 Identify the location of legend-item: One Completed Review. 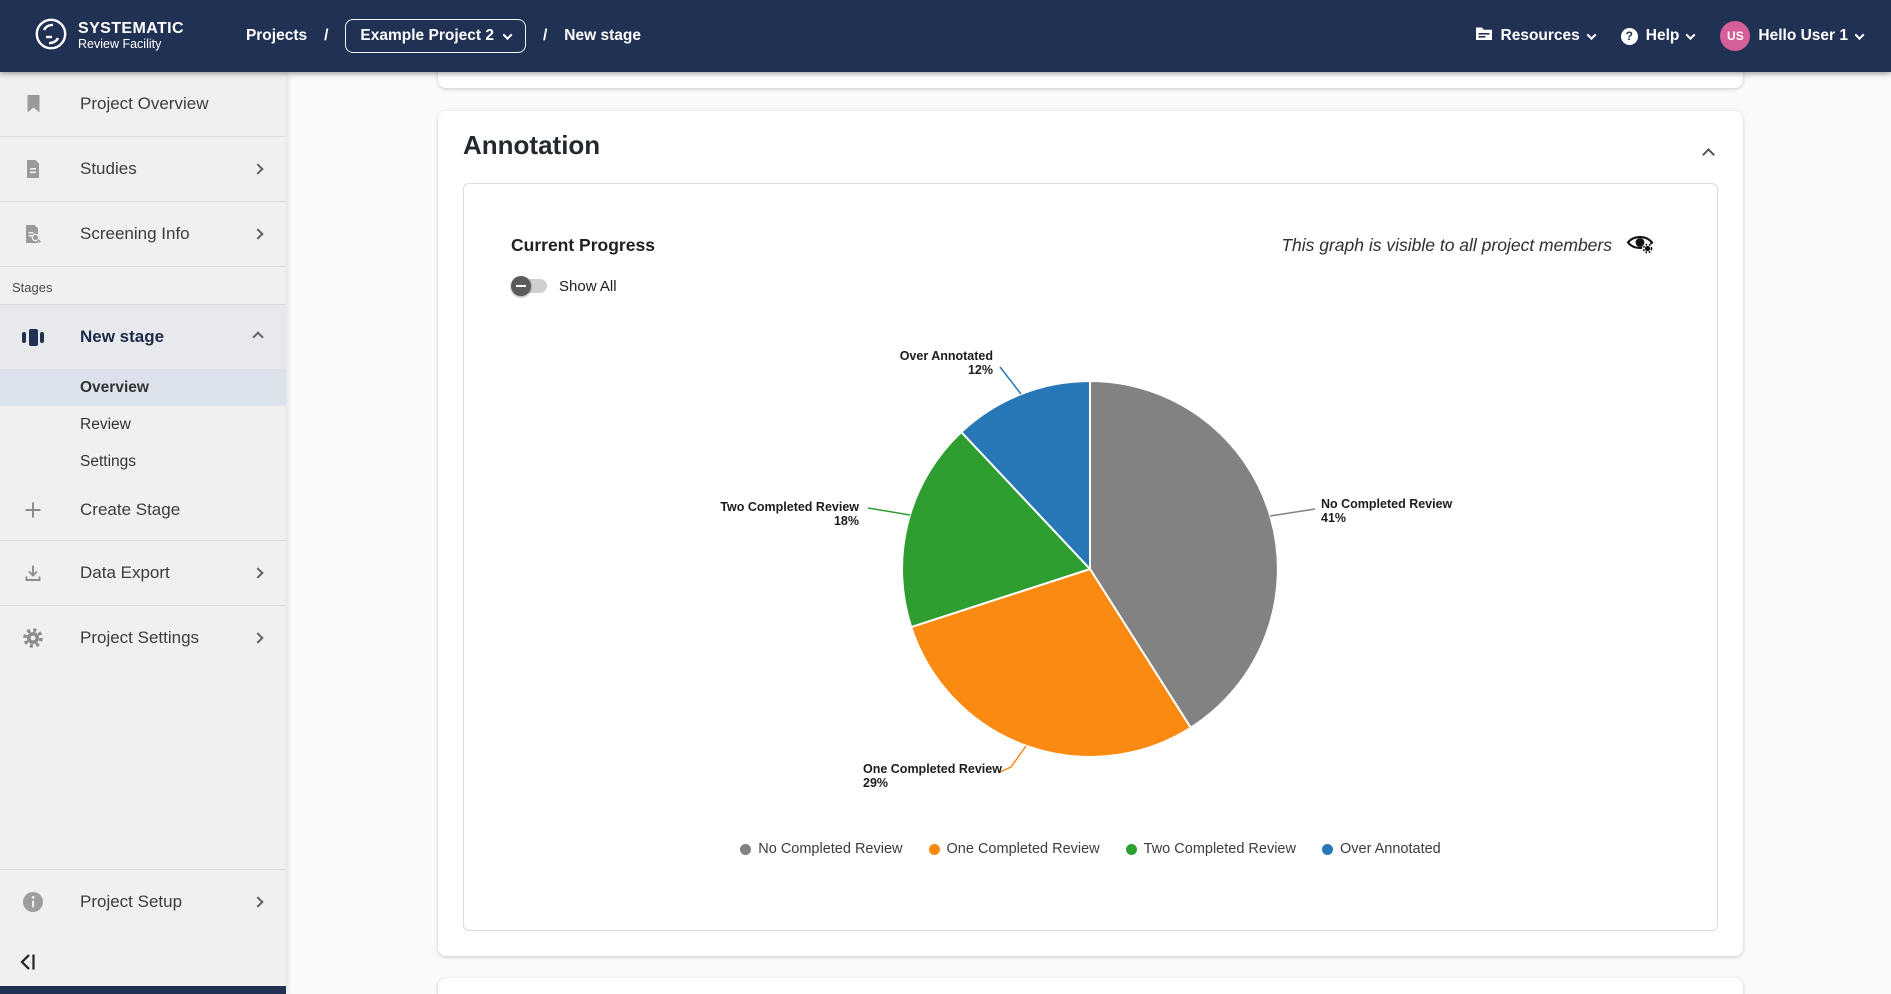
(1014, 849).